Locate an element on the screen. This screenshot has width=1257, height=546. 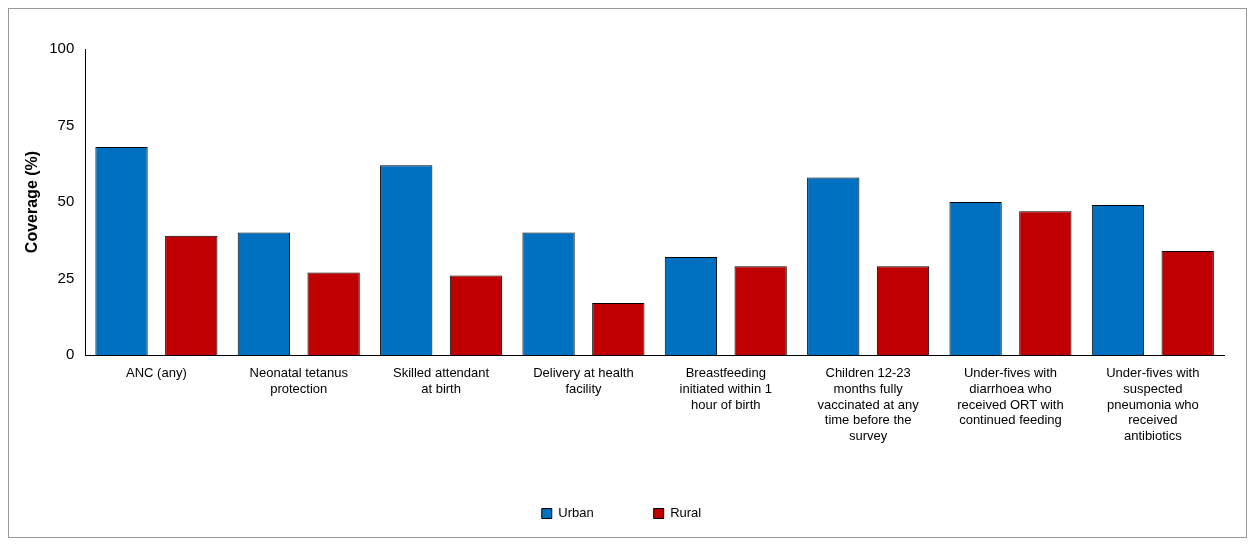
x-tick-label: Under-fives with suspected pneumonia who received antibiotics is located at coordinates (1153, 404).